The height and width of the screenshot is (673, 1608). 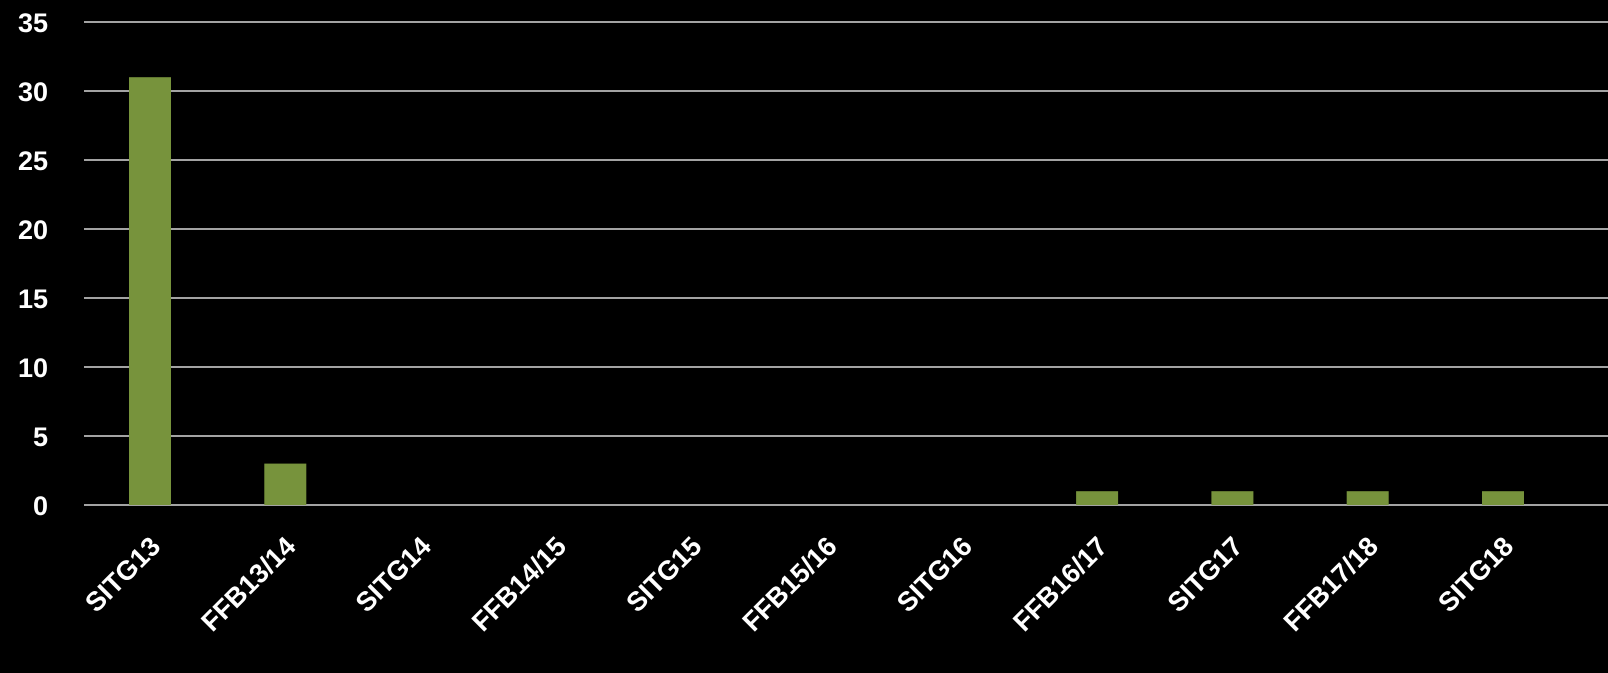 I want to click on bar-FFB16/17, so click(x=1097, y=498).